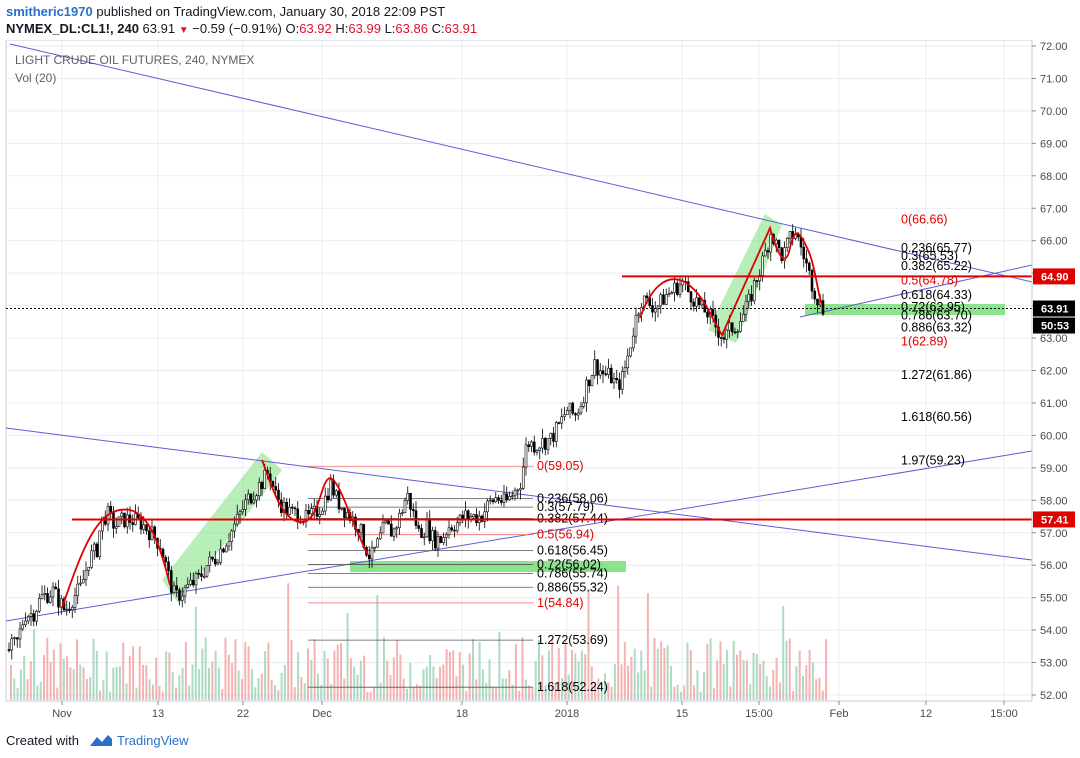 The height and width of the screenshot is (758, 1080). Describe the element at coordinates (159, 28) in the screenshot. I see `last-price: 63.91` at that location.